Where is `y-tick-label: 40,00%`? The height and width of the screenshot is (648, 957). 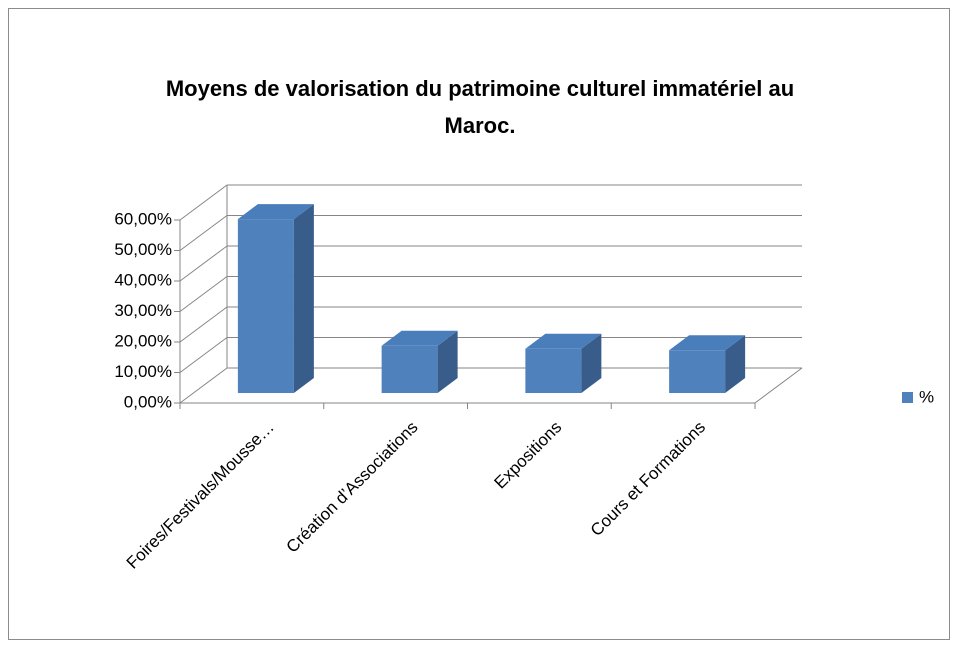
y-tick-label: 40,00% is located at coordinates (143, 279).